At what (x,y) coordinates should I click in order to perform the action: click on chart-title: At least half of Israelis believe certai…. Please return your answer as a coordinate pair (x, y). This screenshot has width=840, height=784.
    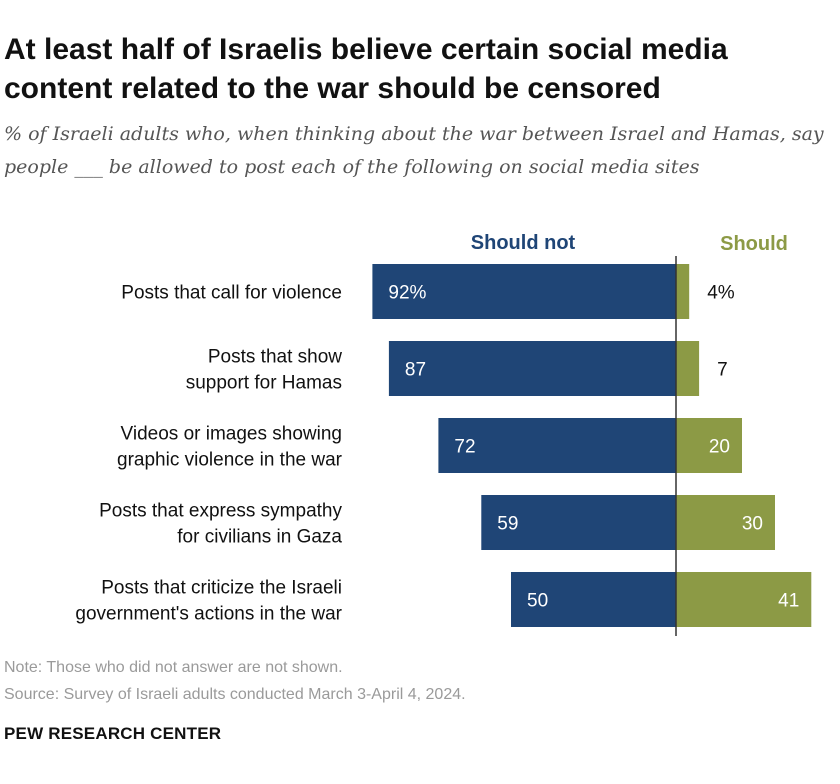
    Looking at the image, I should click on (366, 69).